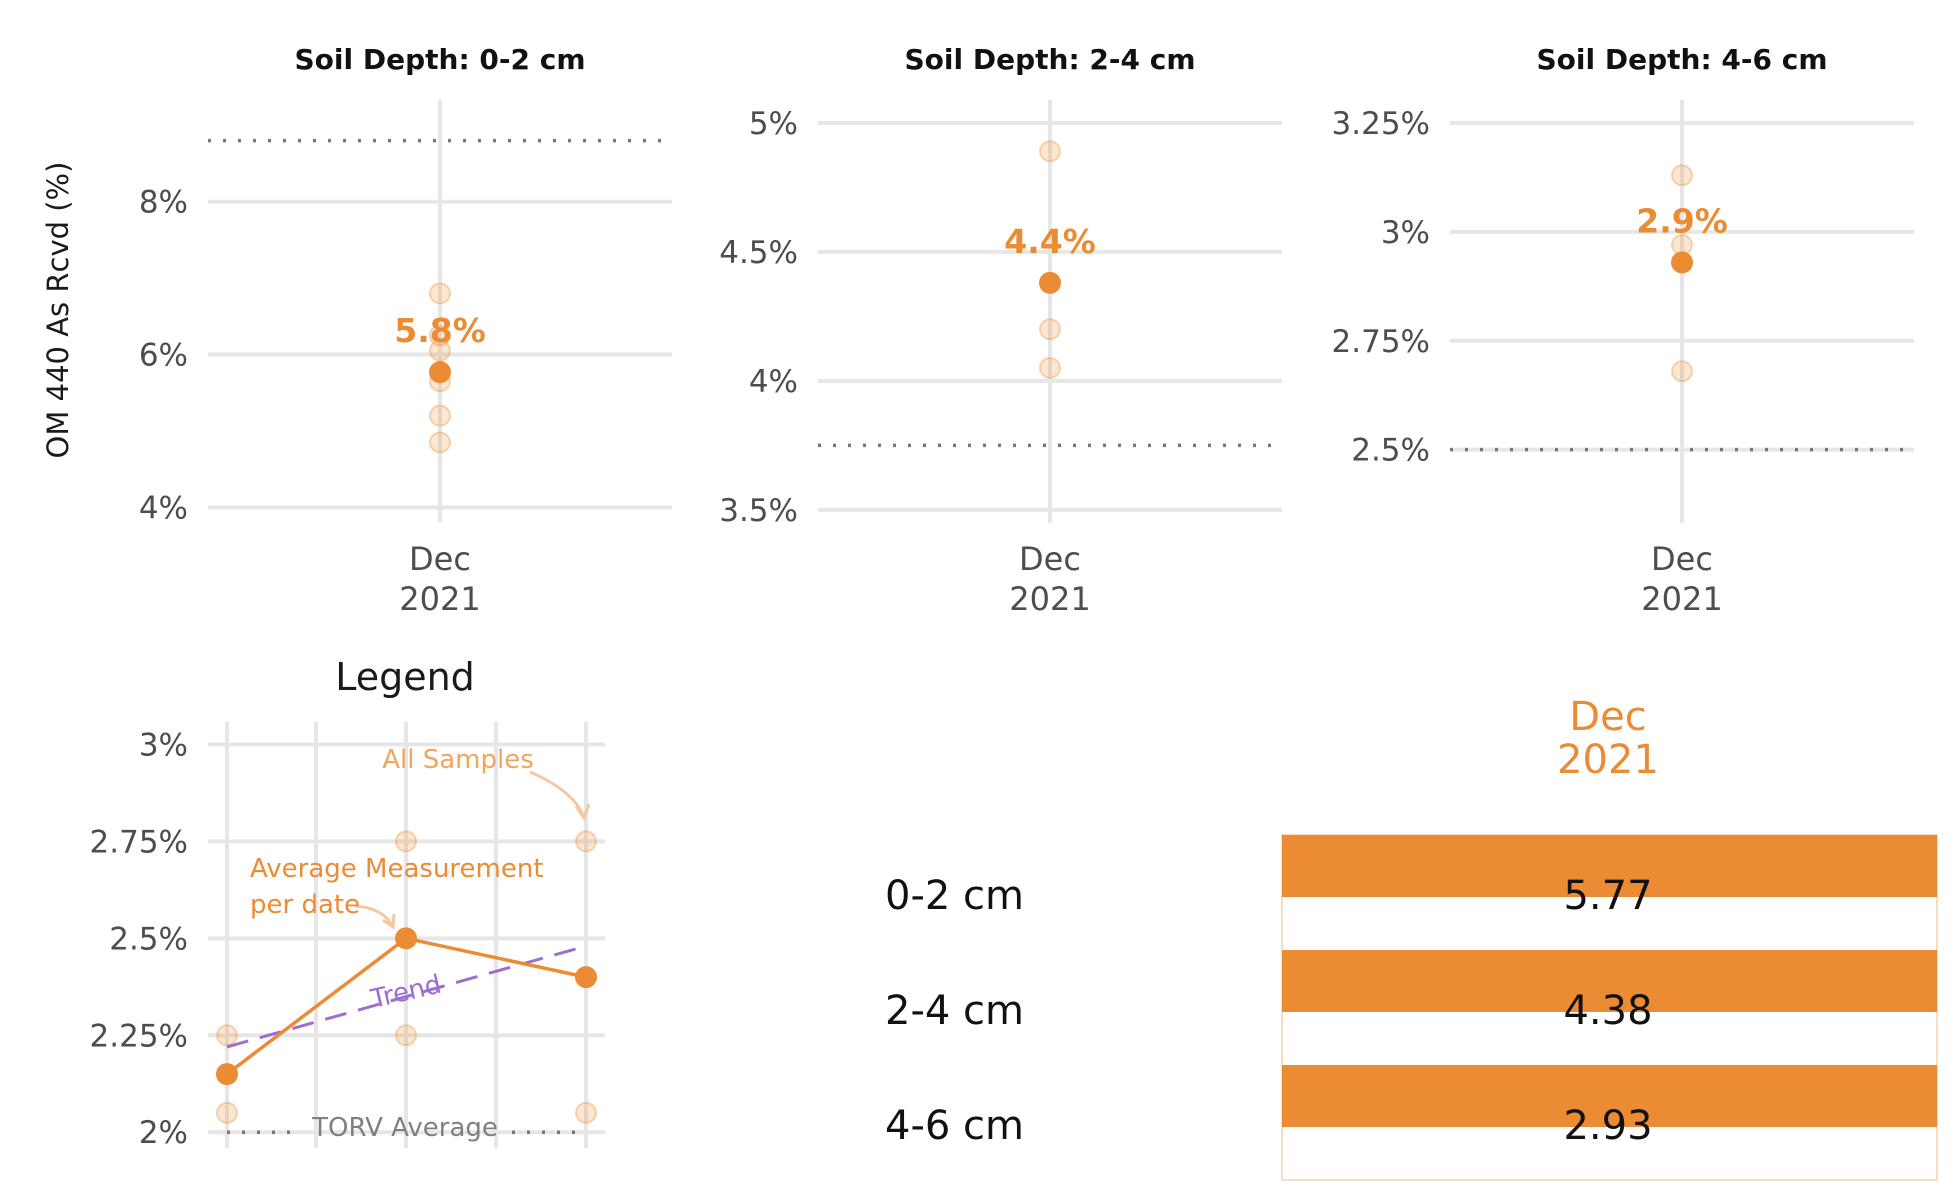 Image resolution: width=1950 pixels, height=1199 pixels. What do you see at coordinates (1682, 59) in the screenshot?
I see `panel-title: Soil Depth: 4-6 cm` at bounding box center [1682, 59].